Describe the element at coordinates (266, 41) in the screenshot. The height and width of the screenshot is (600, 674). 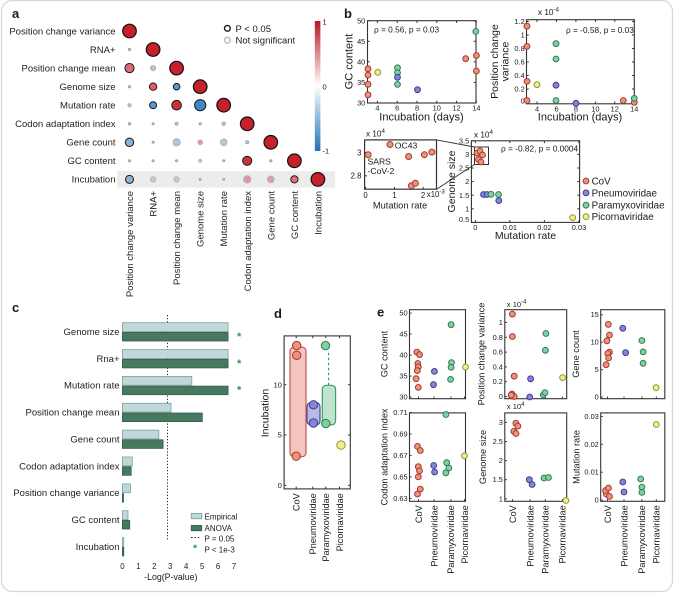
I see `svg-text: Not significant` at that location.